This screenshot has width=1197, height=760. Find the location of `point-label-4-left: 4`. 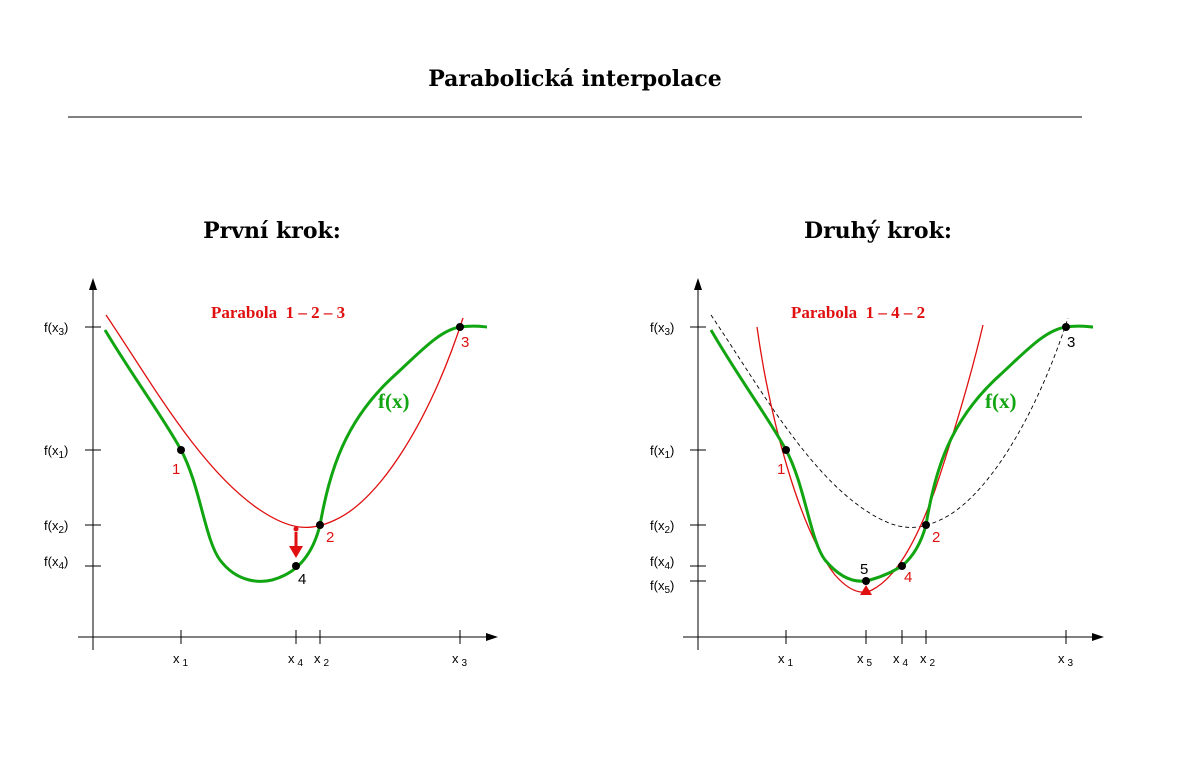

point-label-4-left: 4 is located at coordinates (302, 579).